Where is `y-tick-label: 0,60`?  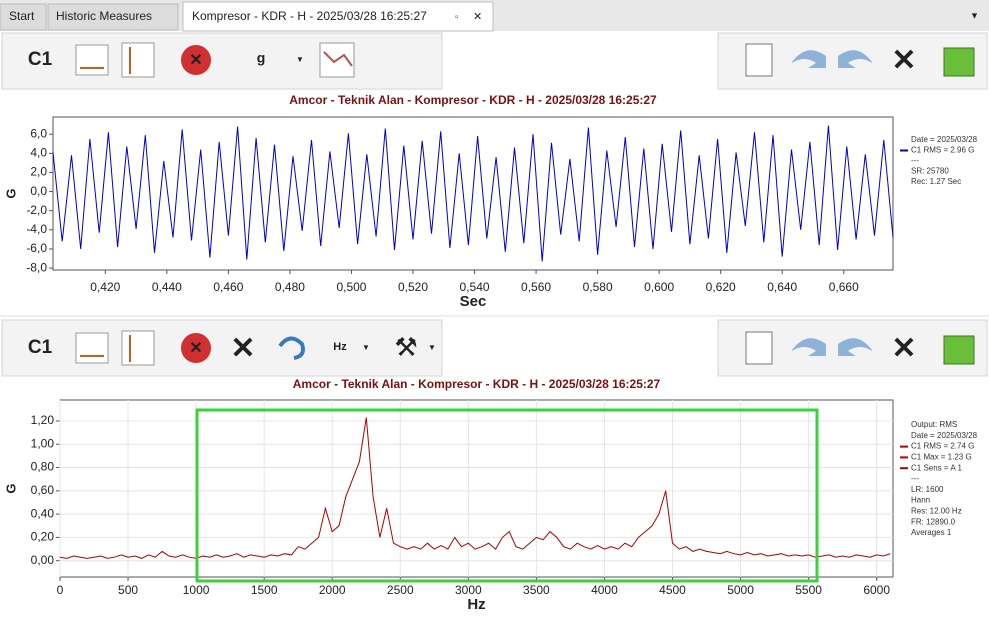
y-tick-label: 0,60 is located at coordinates (43, 490).